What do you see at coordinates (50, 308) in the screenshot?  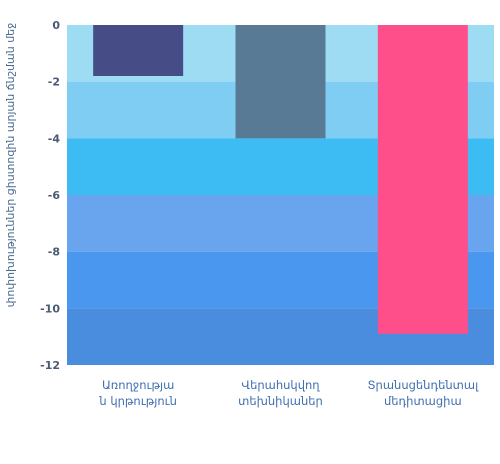 I see `y-tick-label-5: -10` at bounding box center [50, 308].